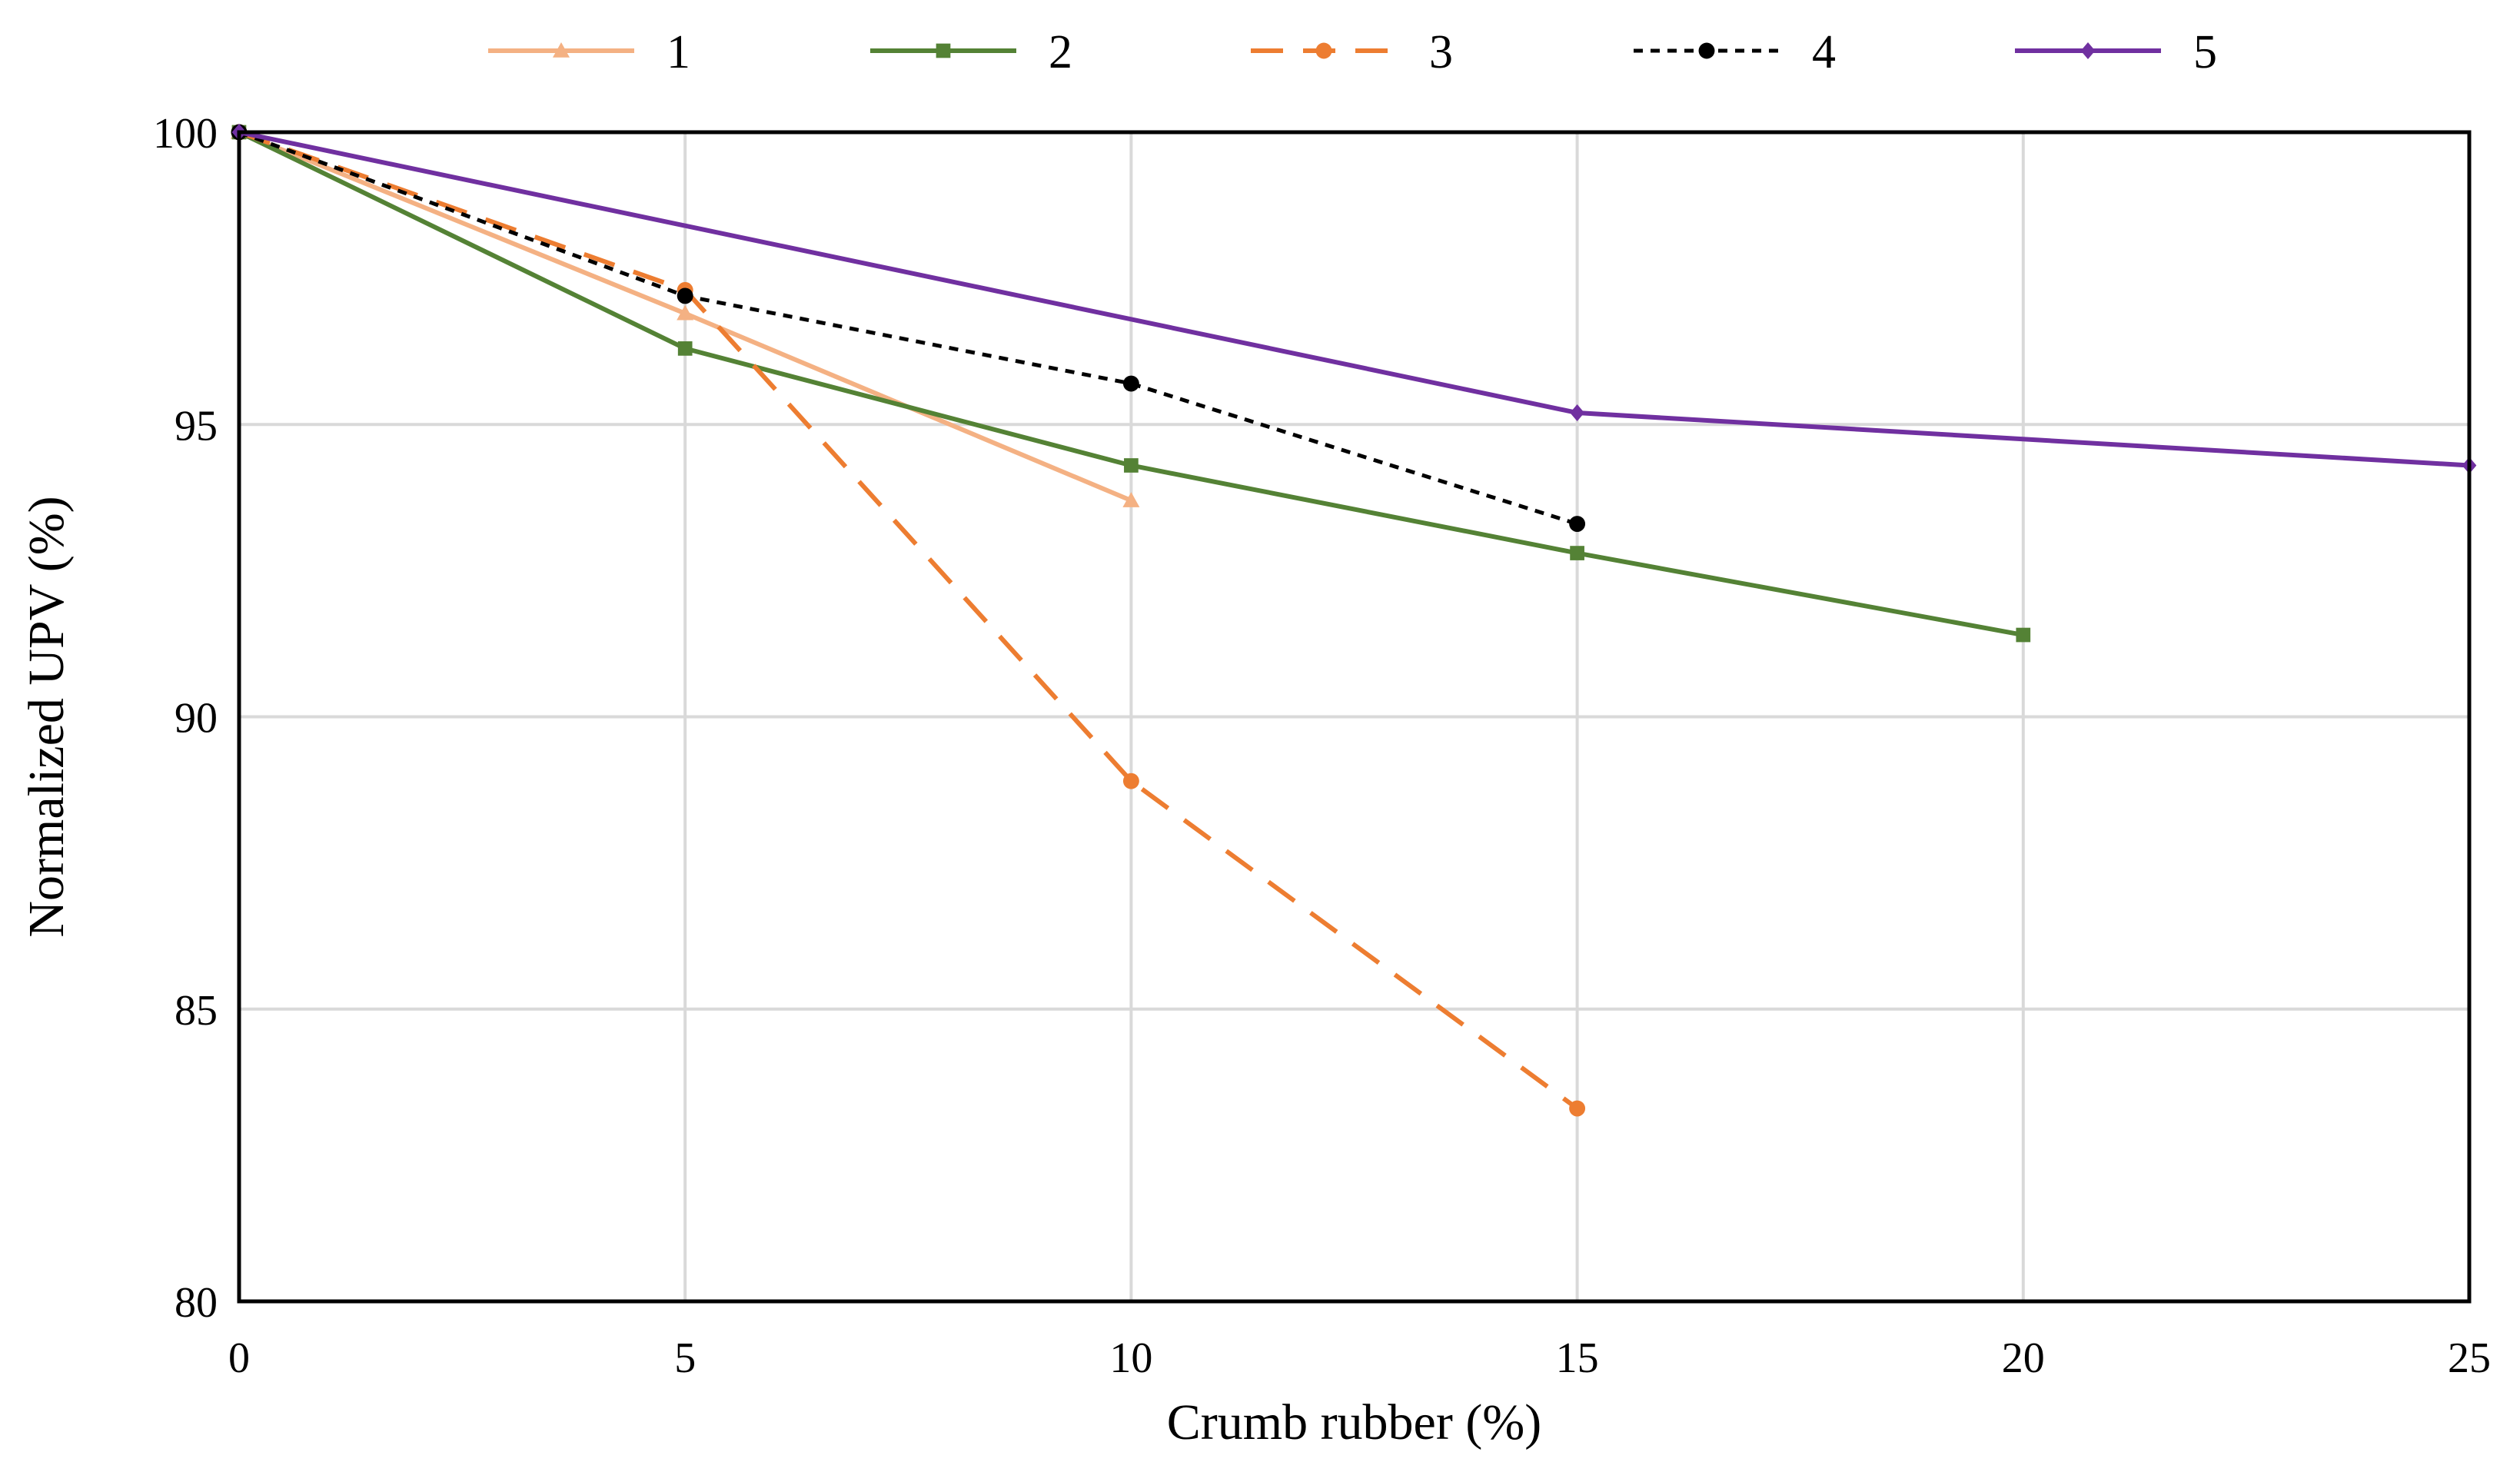 The image size is (2520, 1462). Describe the element at coordinates (46, 716) in the screenshot. I see `y-axis-title: Normalized UPV (%)` at that location.